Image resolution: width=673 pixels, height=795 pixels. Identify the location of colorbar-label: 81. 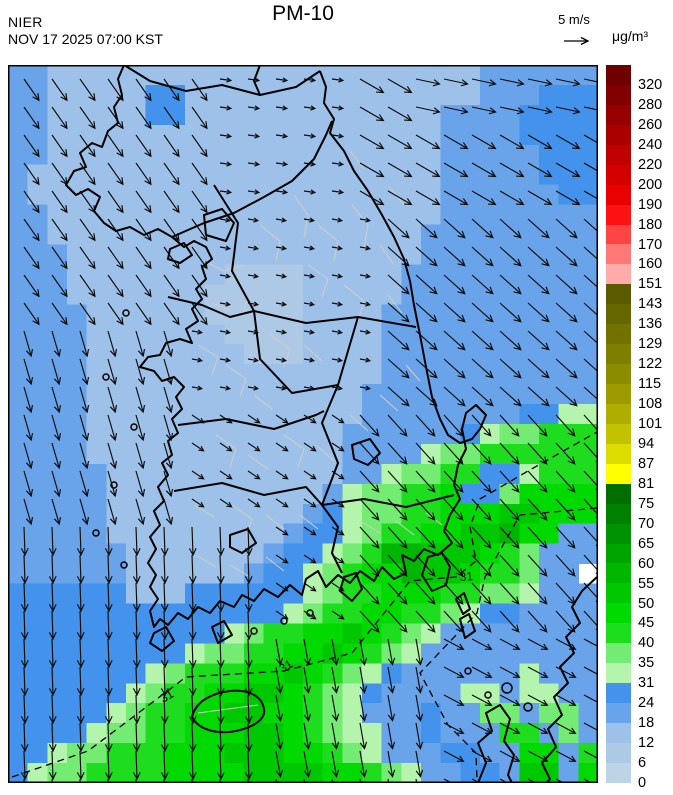
(646, 483).